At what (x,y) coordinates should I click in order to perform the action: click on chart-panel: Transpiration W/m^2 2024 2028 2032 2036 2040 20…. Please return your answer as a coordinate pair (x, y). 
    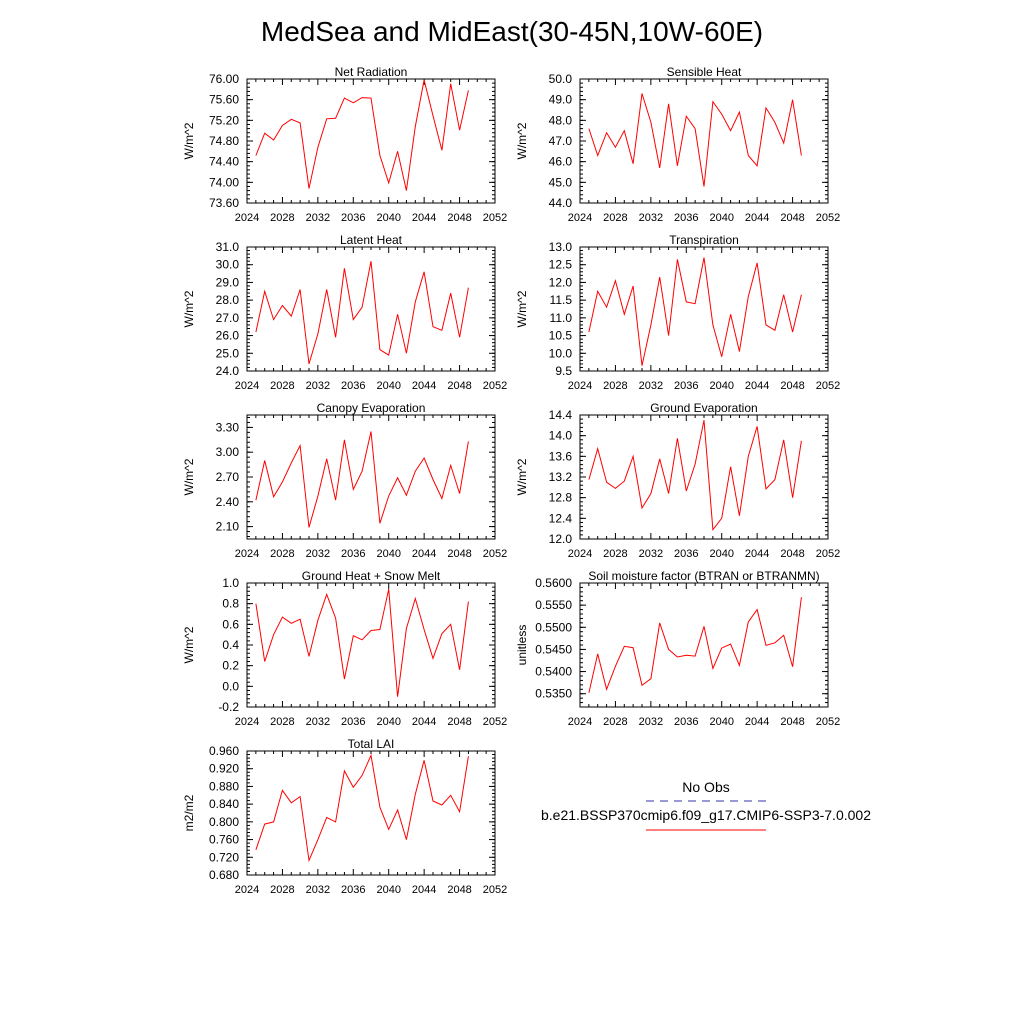
    Looking at the image, I should click on (677, 312).